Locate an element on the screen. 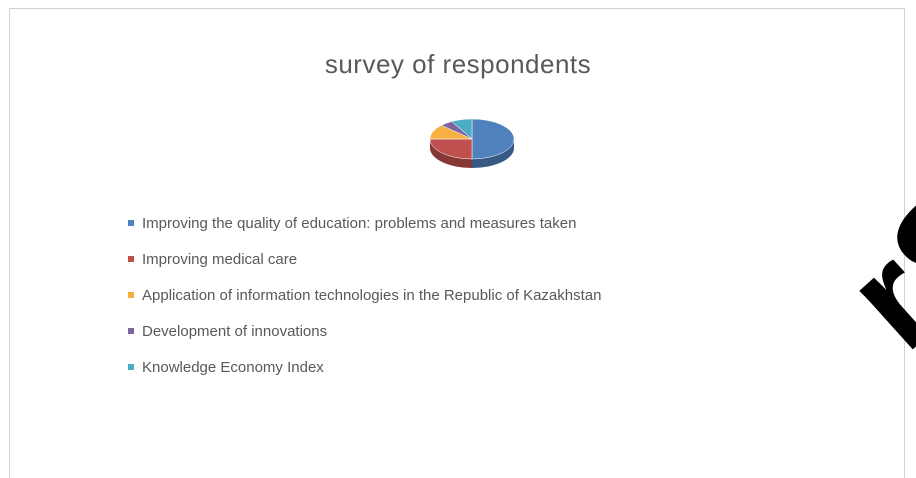 Image resolution: width=916 pixels, height=478 pixels. legend-item: Improving medical care is located at coordinates (364, 259).